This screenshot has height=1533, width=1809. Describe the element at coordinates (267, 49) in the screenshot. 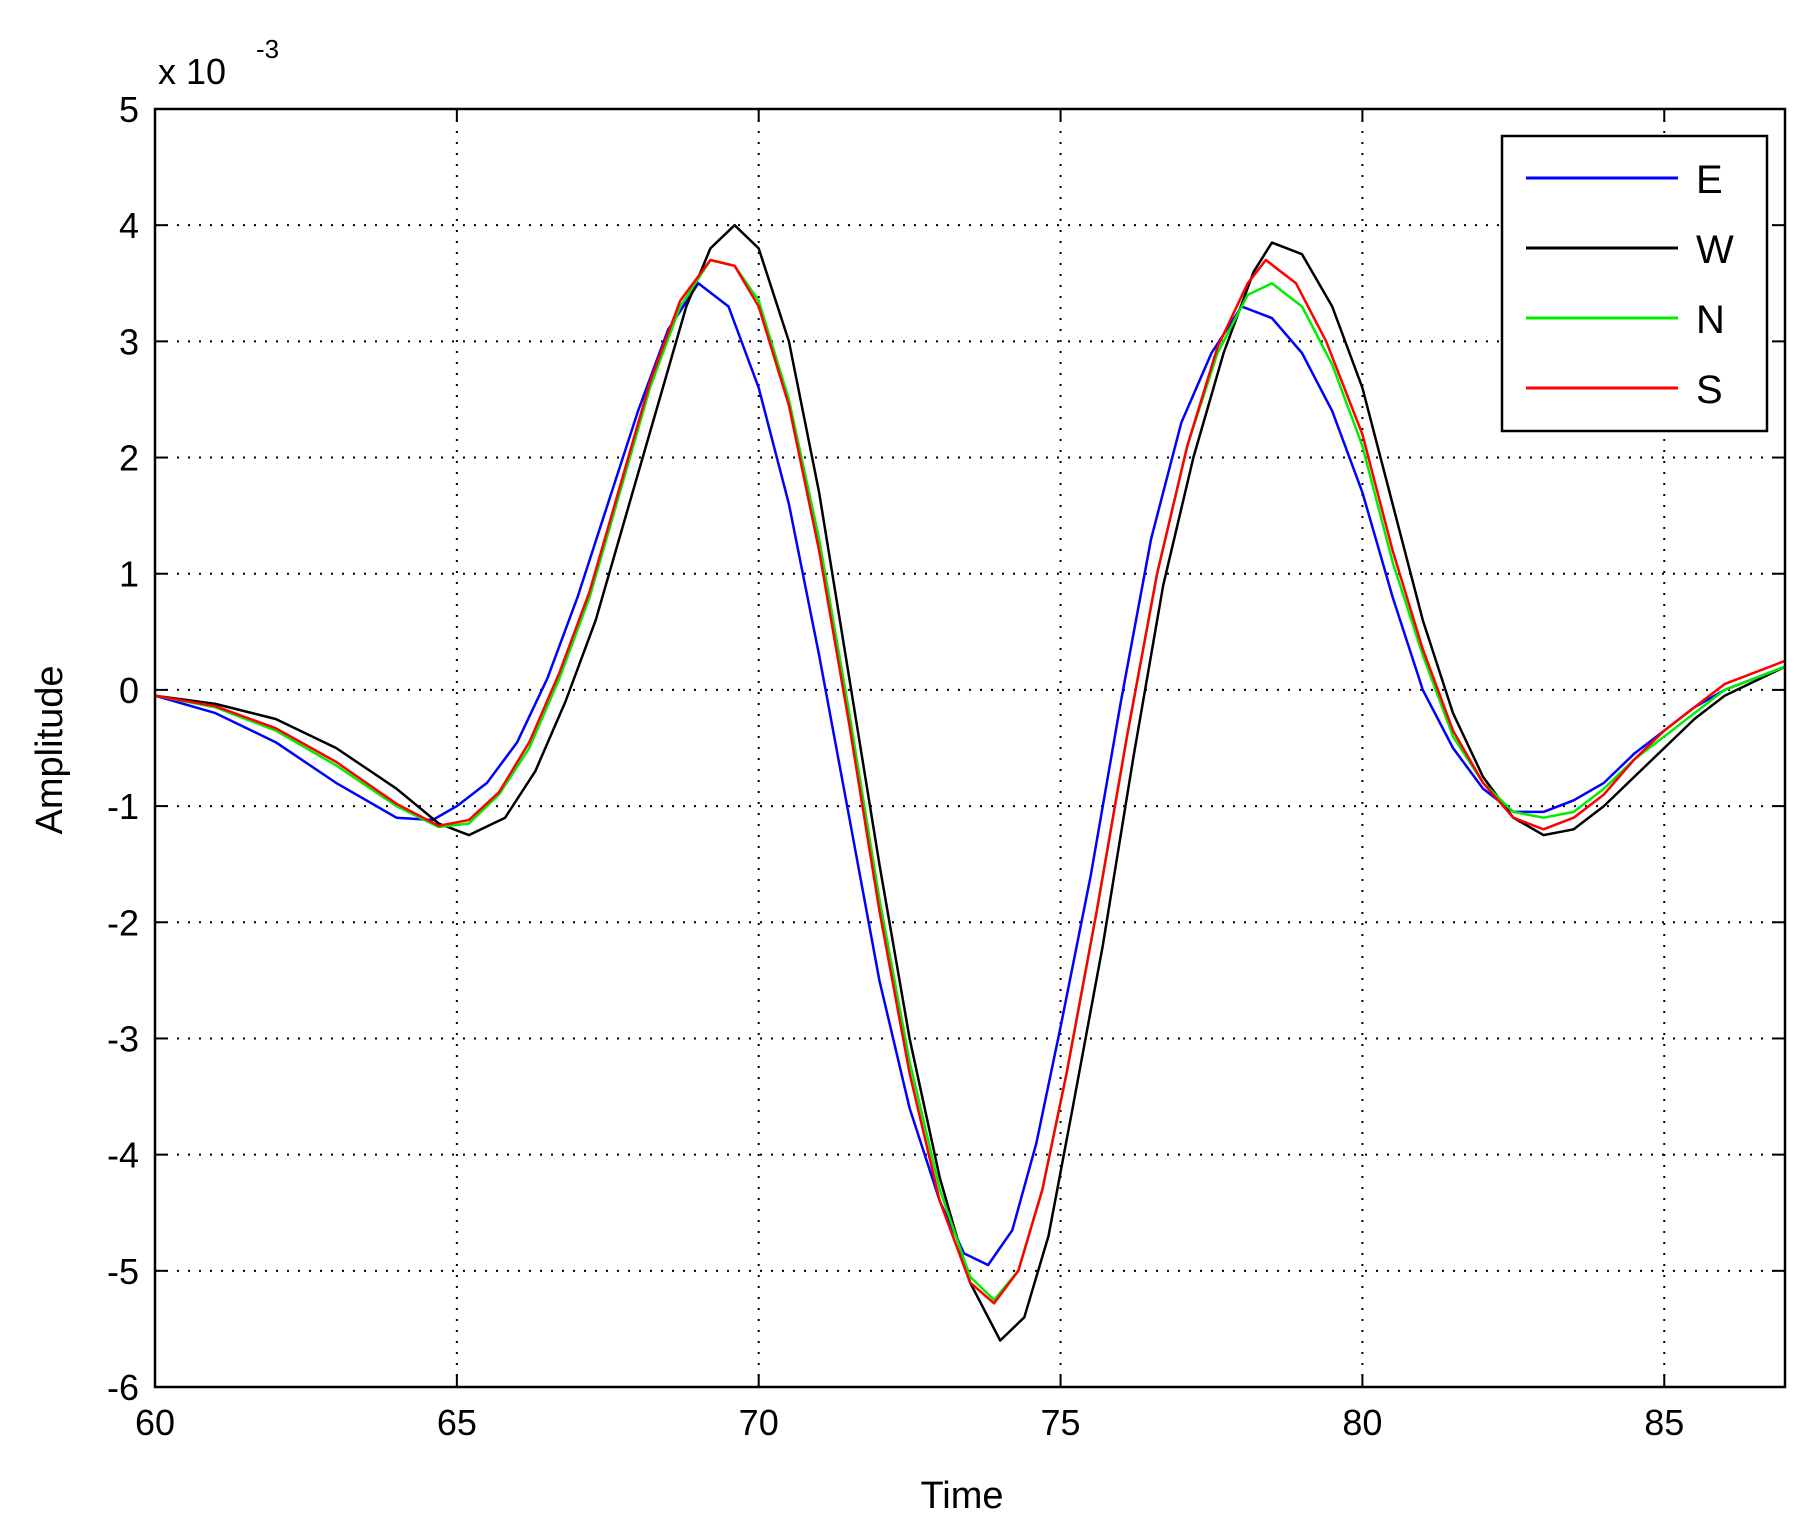

I see `y-multiplier-exponent: -3` at that location.